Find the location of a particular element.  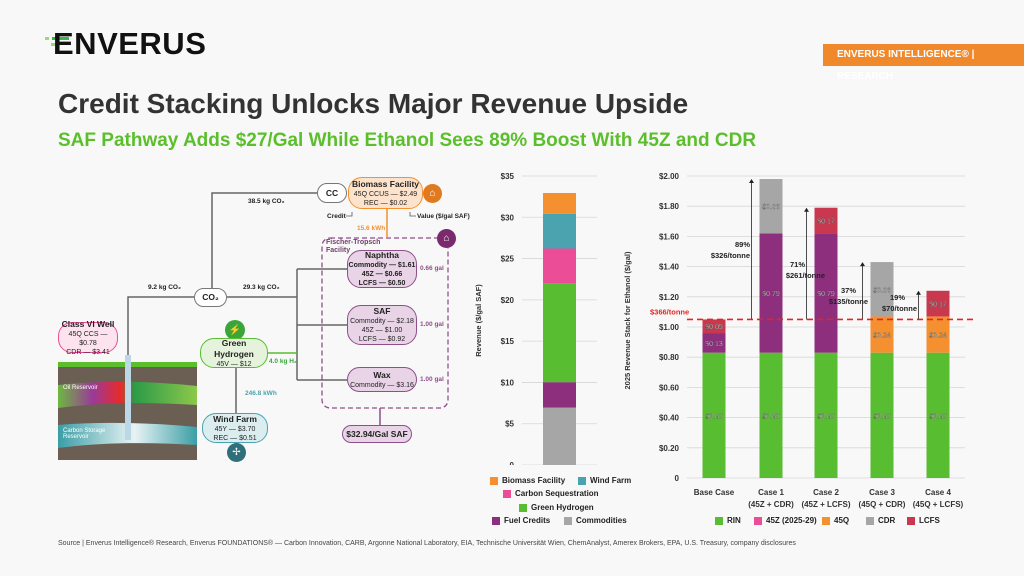

x-tick-label: Base Case is located at coordinates (714, 492).